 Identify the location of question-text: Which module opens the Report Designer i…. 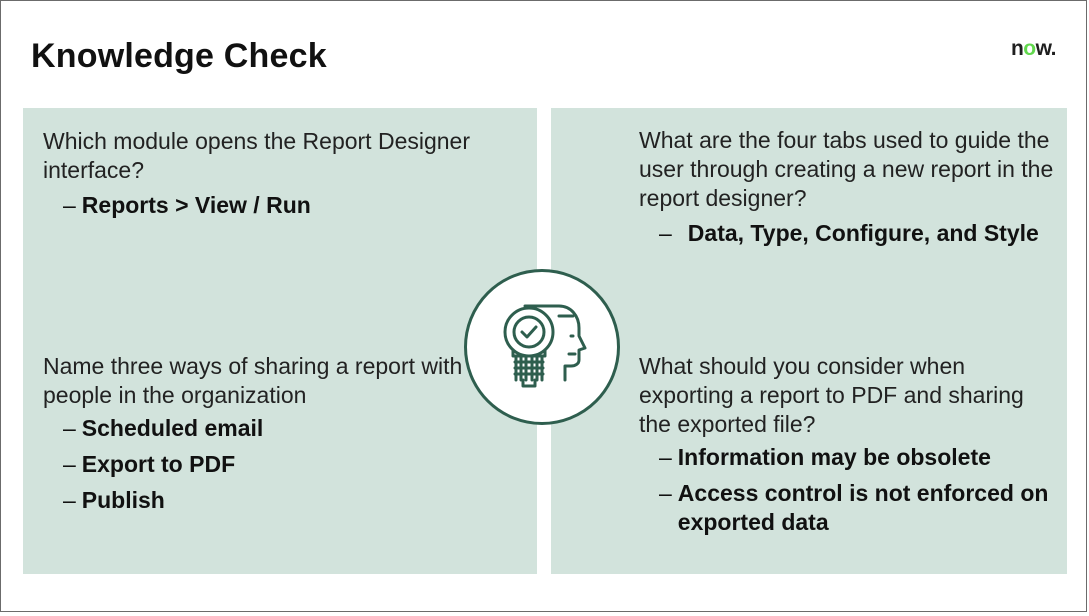
(257, 155).